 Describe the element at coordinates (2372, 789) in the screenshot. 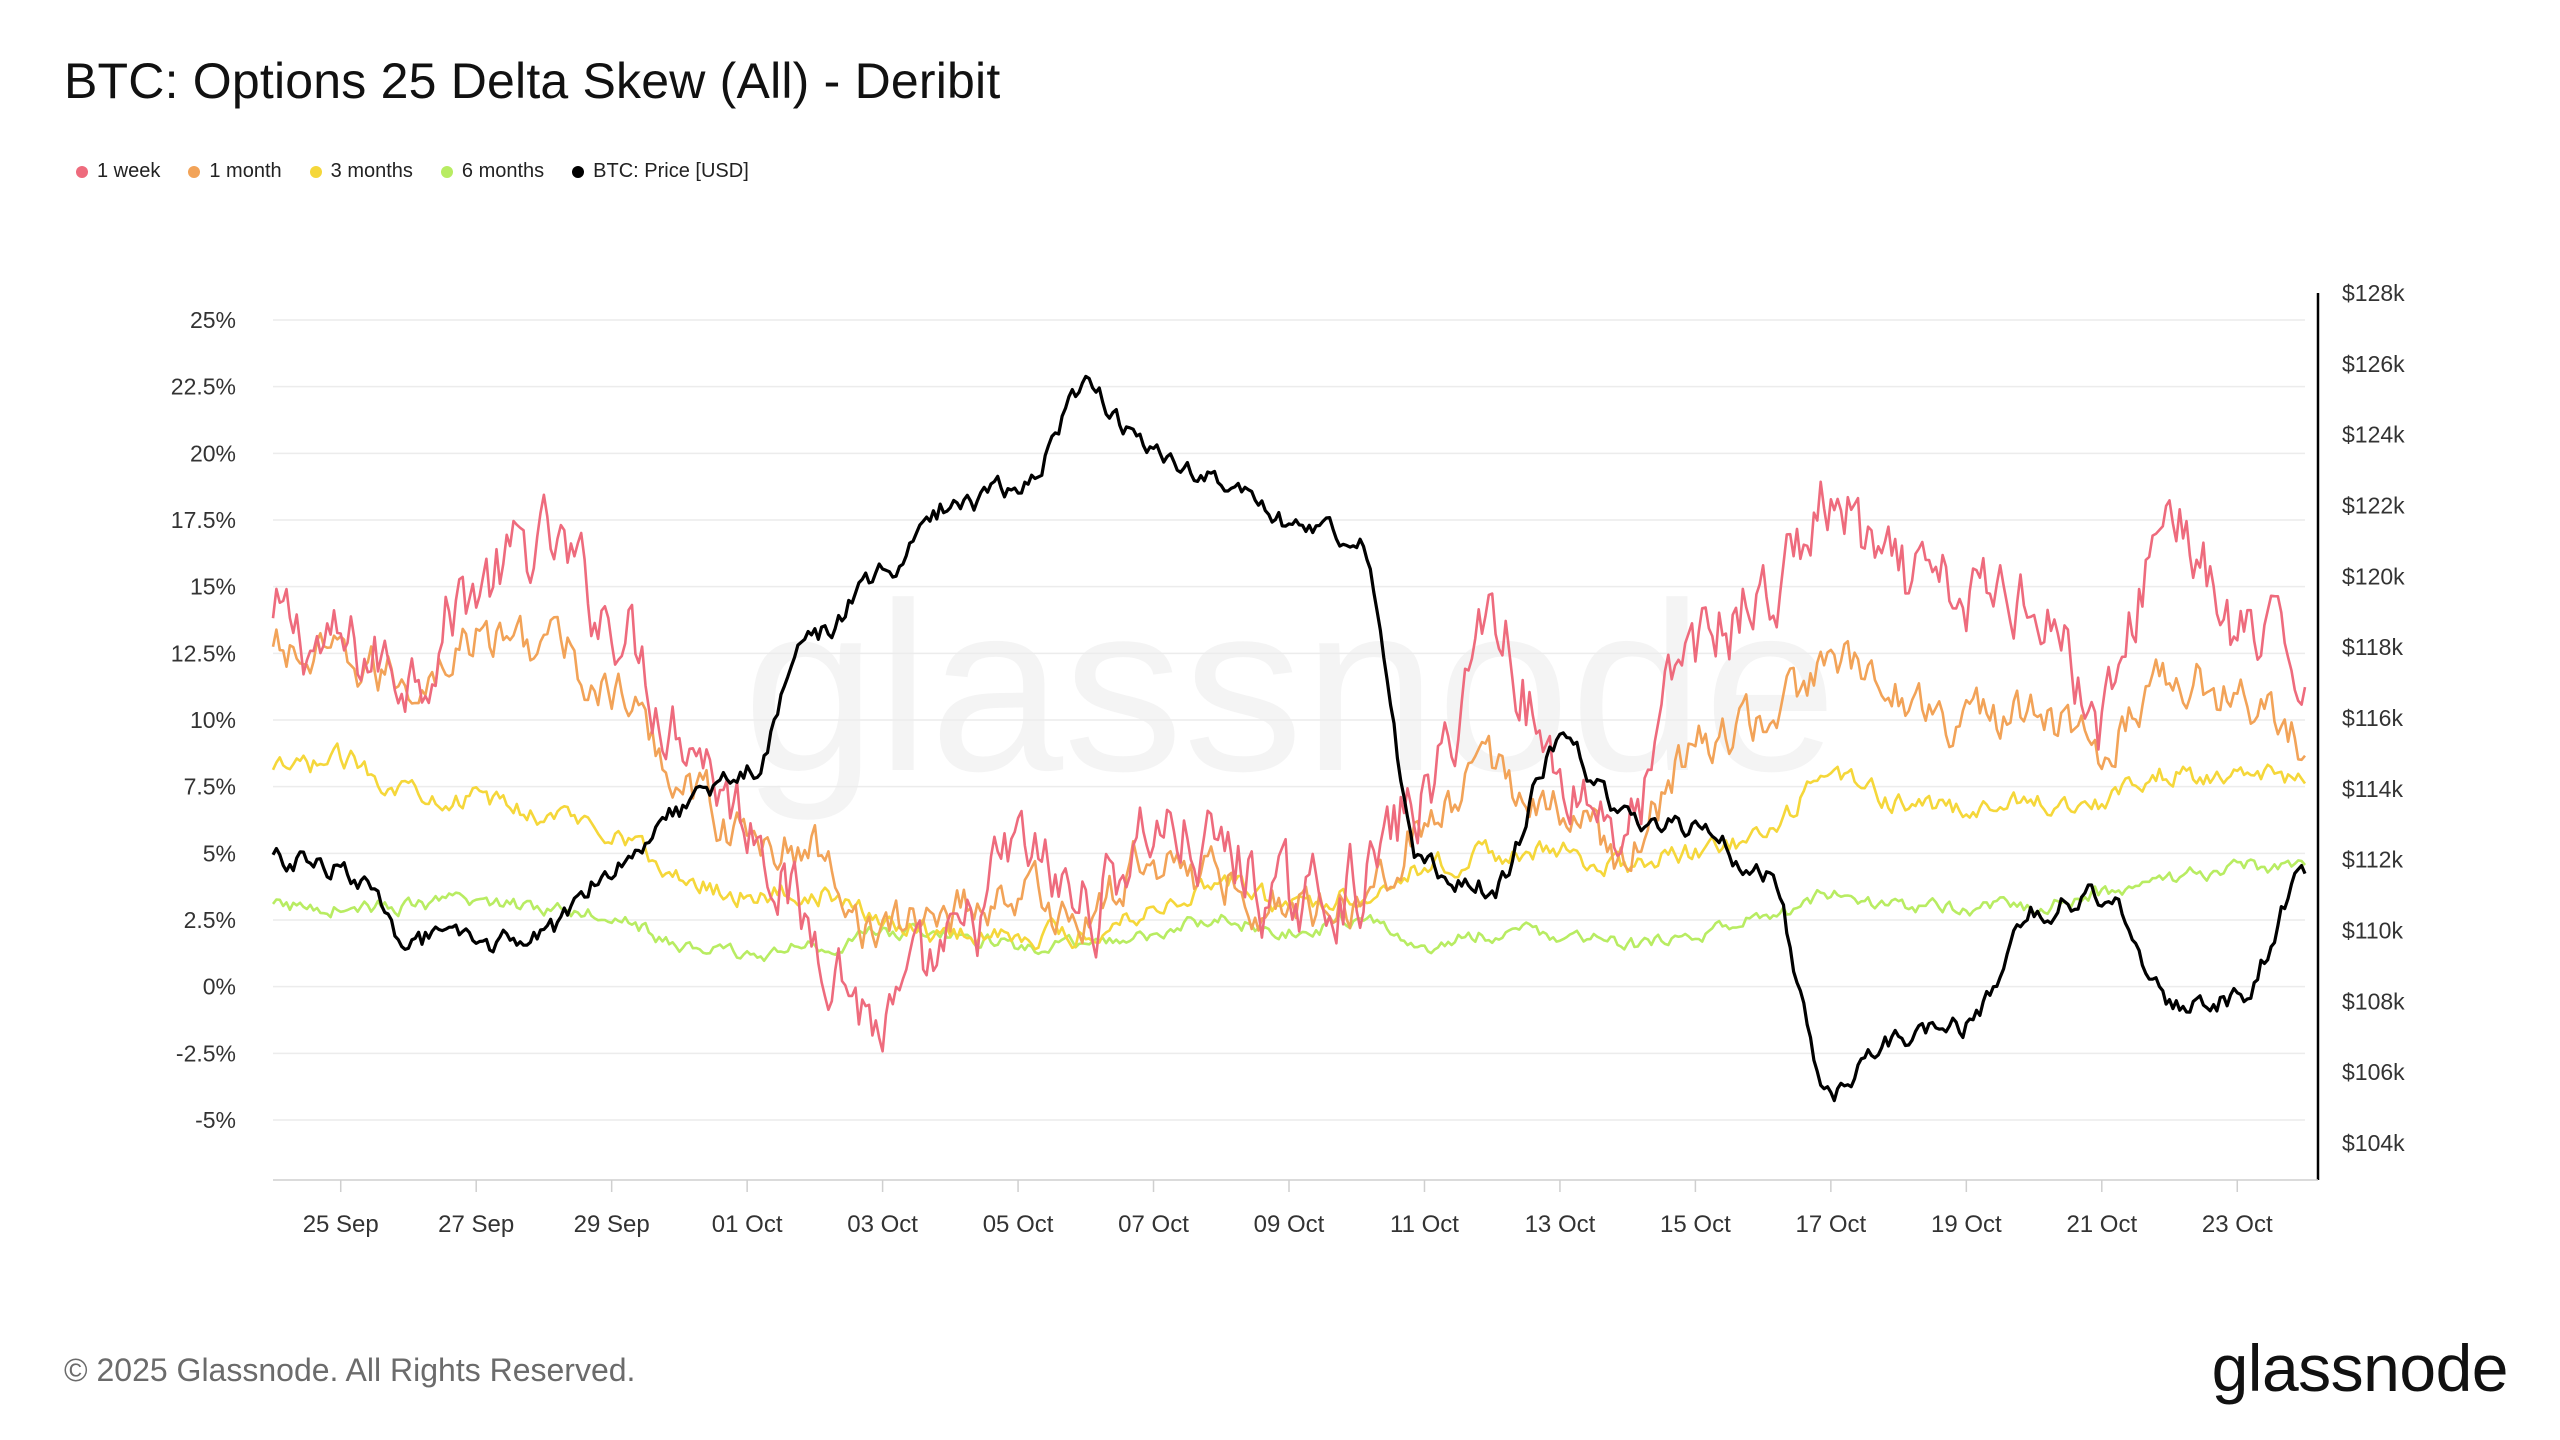

I see `y-right-tick-label: $114k` at that location.